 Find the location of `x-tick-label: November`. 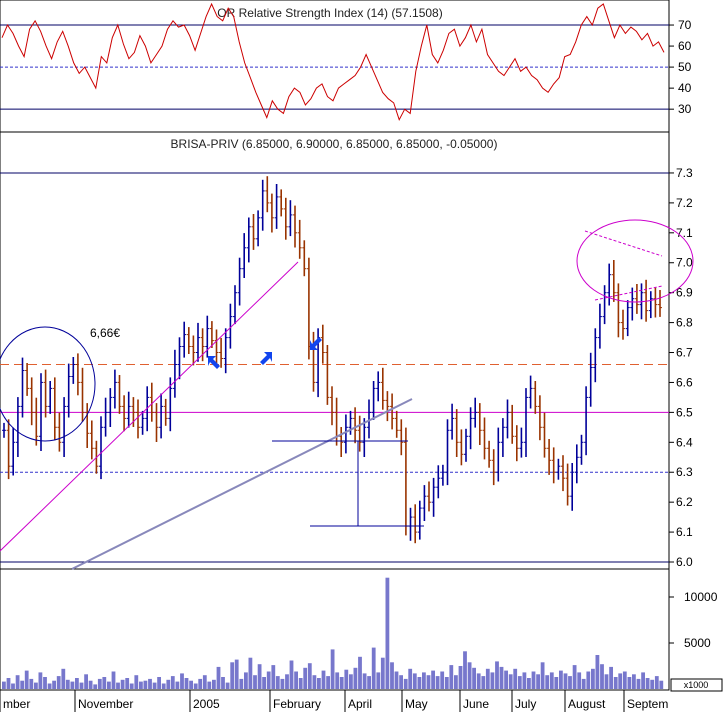

x-tick-label: November is located at coordinates (105, 704).